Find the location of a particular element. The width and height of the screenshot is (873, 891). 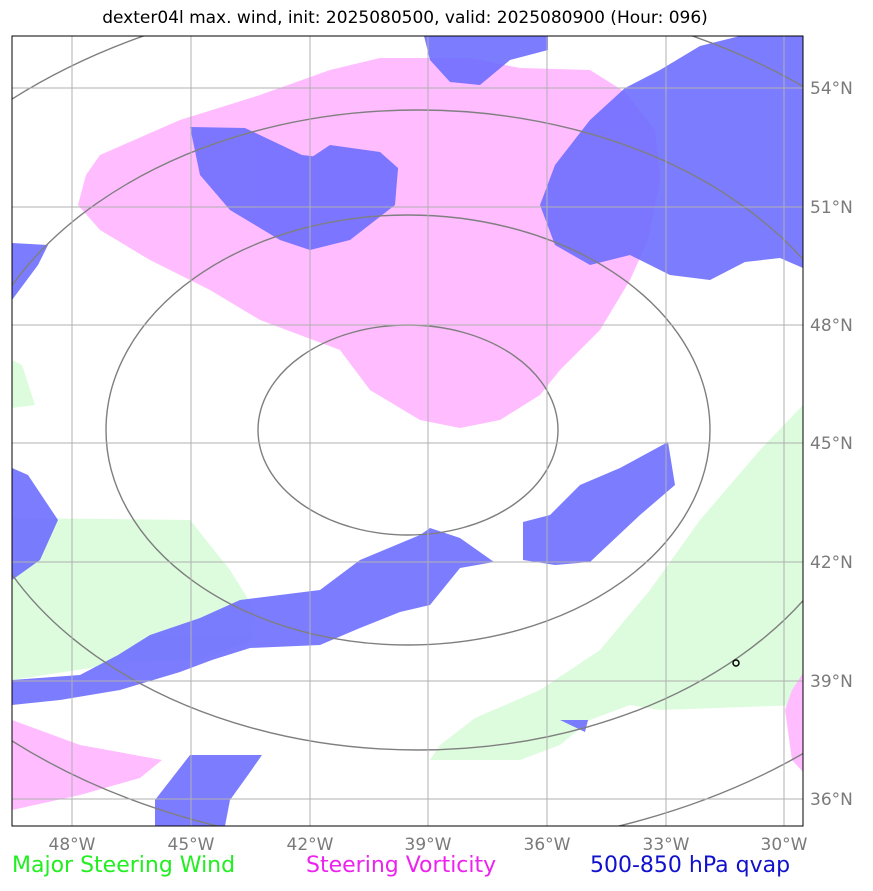

lon-tick: 42°W is located at coordinates (310, 845).